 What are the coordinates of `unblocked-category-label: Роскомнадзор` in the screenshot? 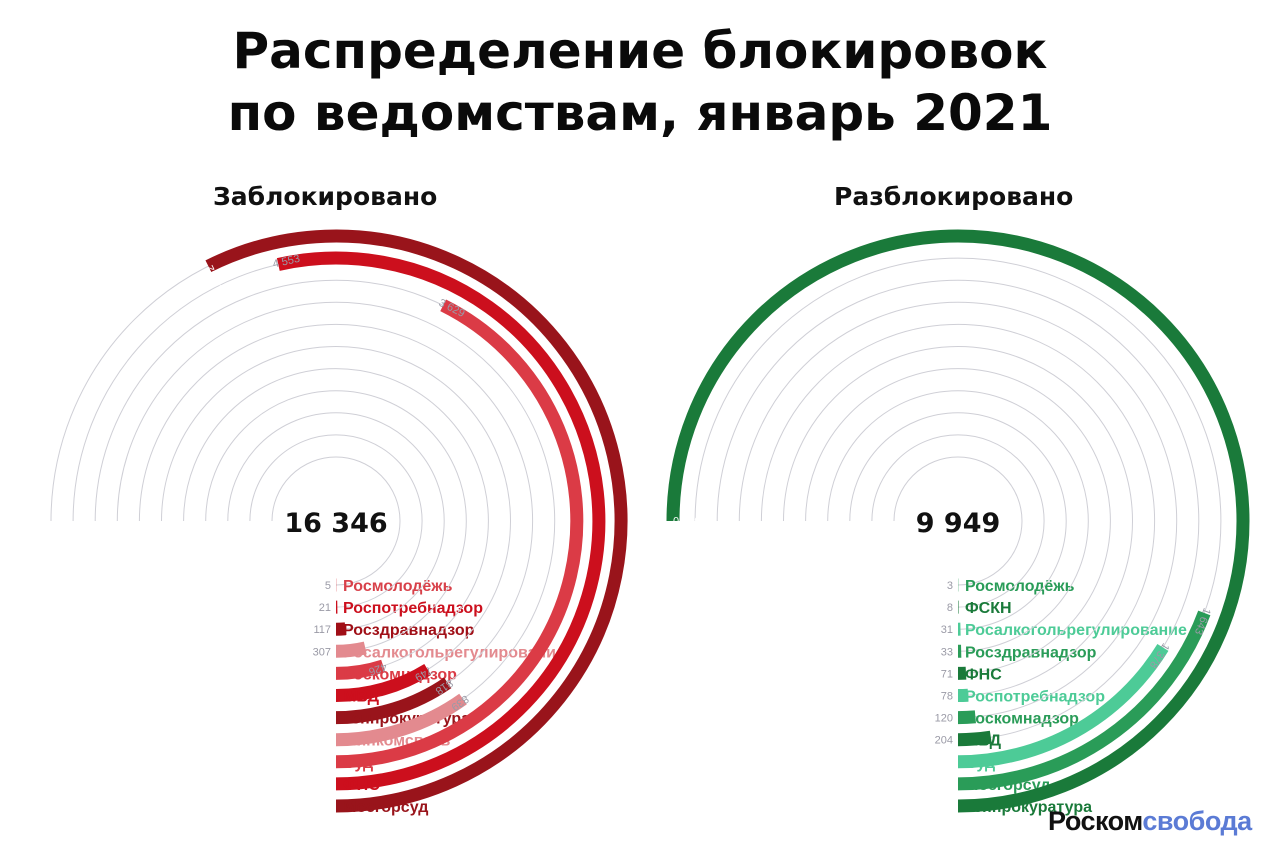 It's located at (1022, 719).